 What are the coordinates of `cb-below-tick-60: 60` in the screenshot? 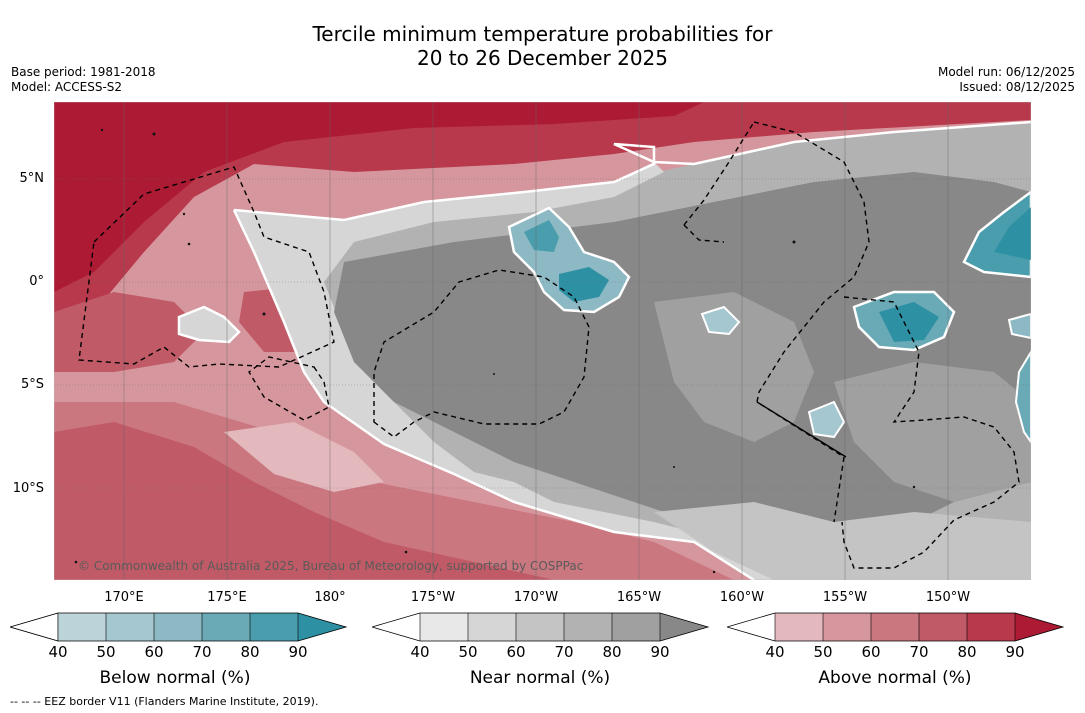 It's located at (154, 652).